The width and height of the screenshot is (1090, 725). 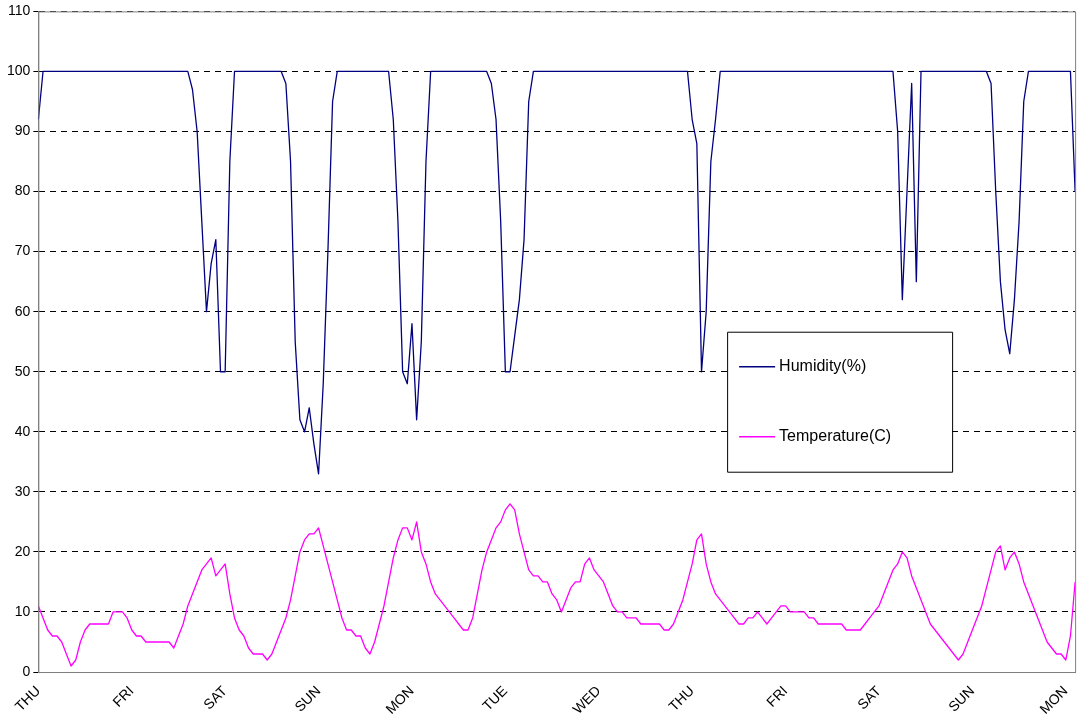 I want to click on y-tick-label: 40, so click(x=22, y=430).